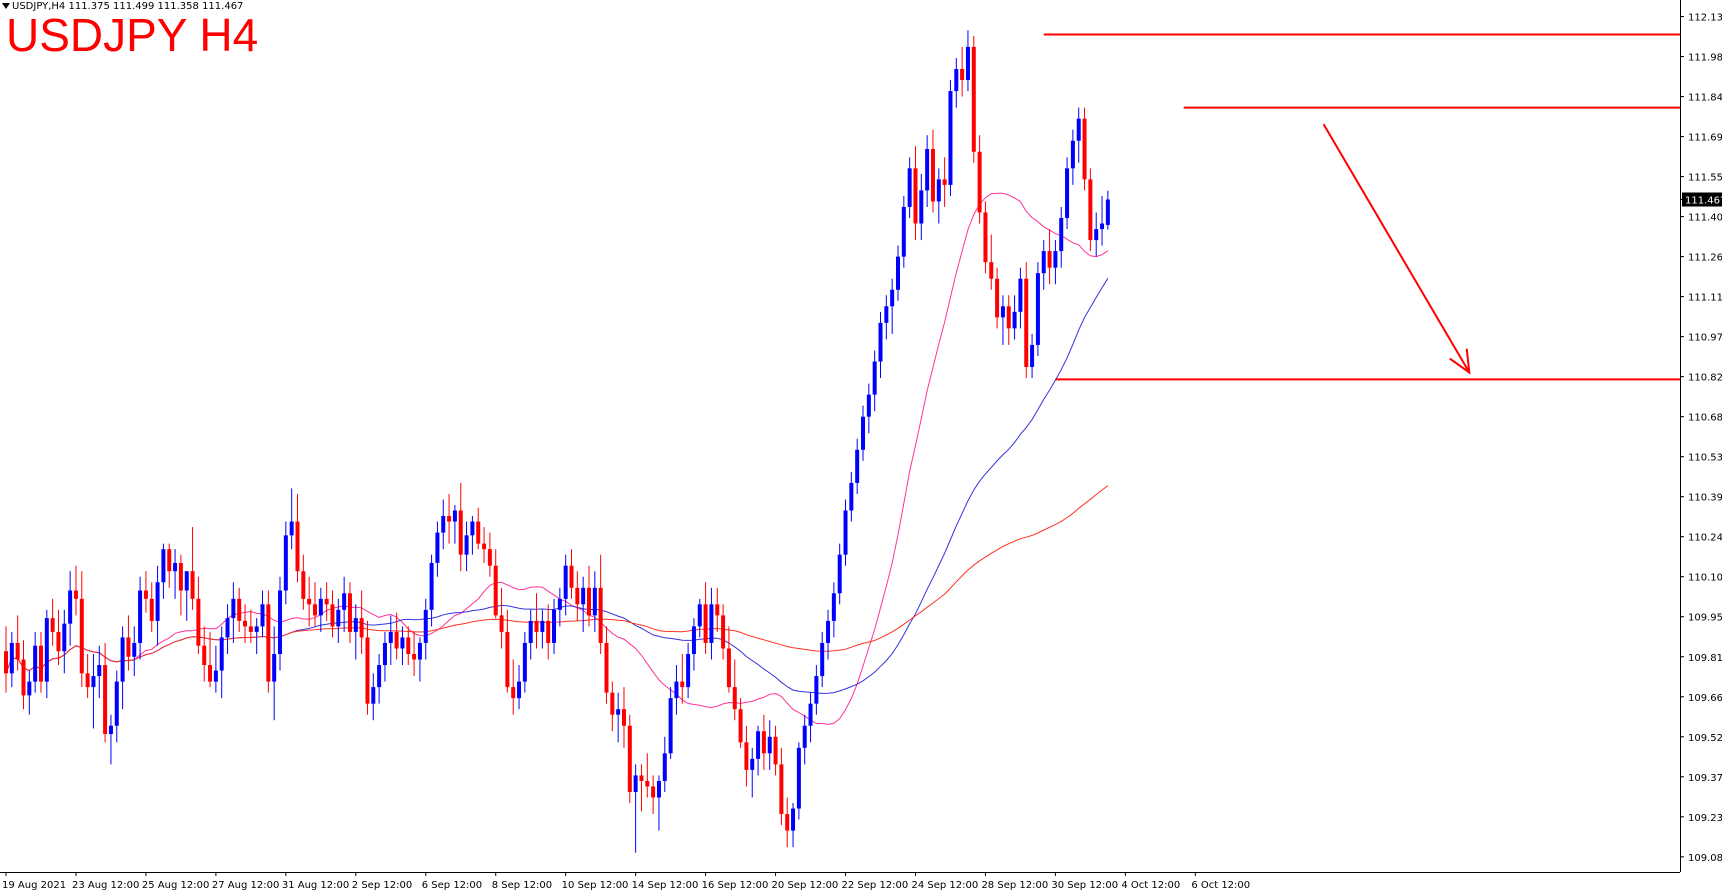  What do you see at coordinates (6, 6) in the screenshot?
I see `dropdown-triangle-icon` at bounding box center [6, 6].